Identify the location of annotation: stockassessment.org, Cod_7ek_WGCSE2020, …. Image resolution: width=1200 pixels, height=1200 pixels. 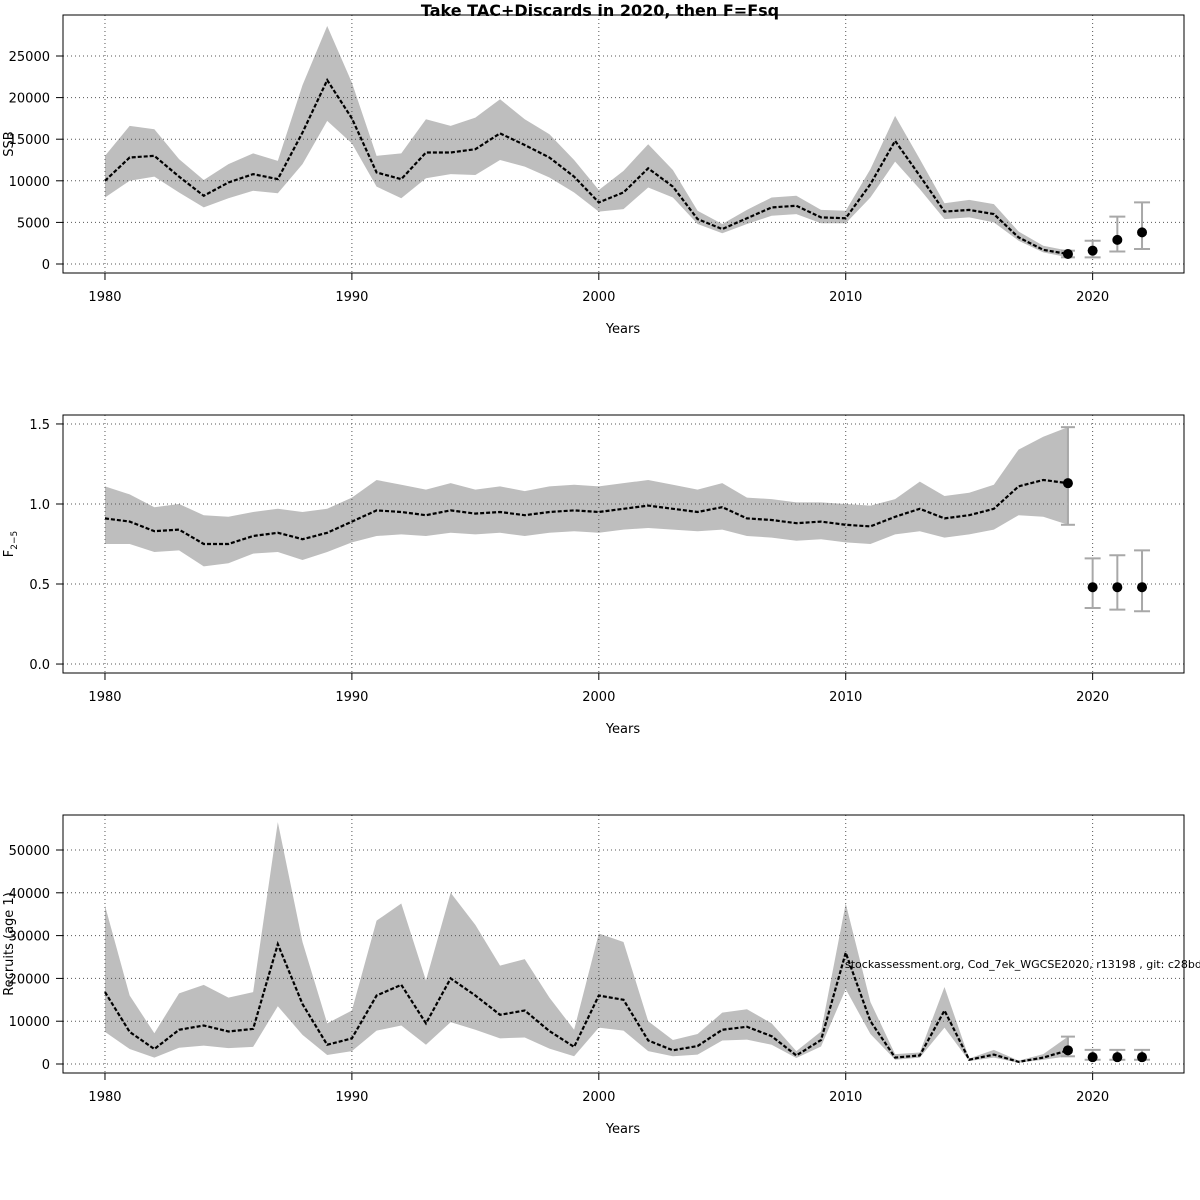
(1022, 964).